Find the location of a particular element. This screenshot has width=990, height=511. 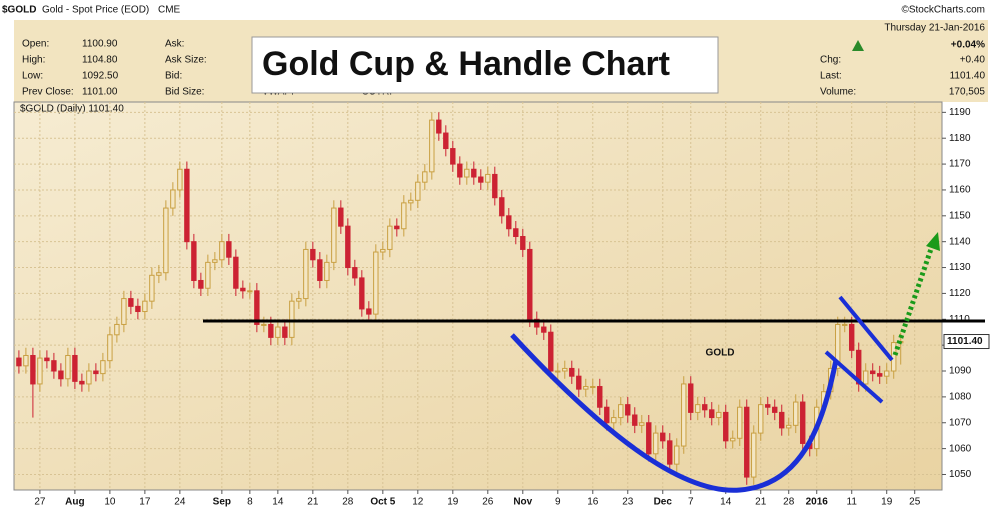

y-tick-label: 1060 is located at coordinates (960, 448).